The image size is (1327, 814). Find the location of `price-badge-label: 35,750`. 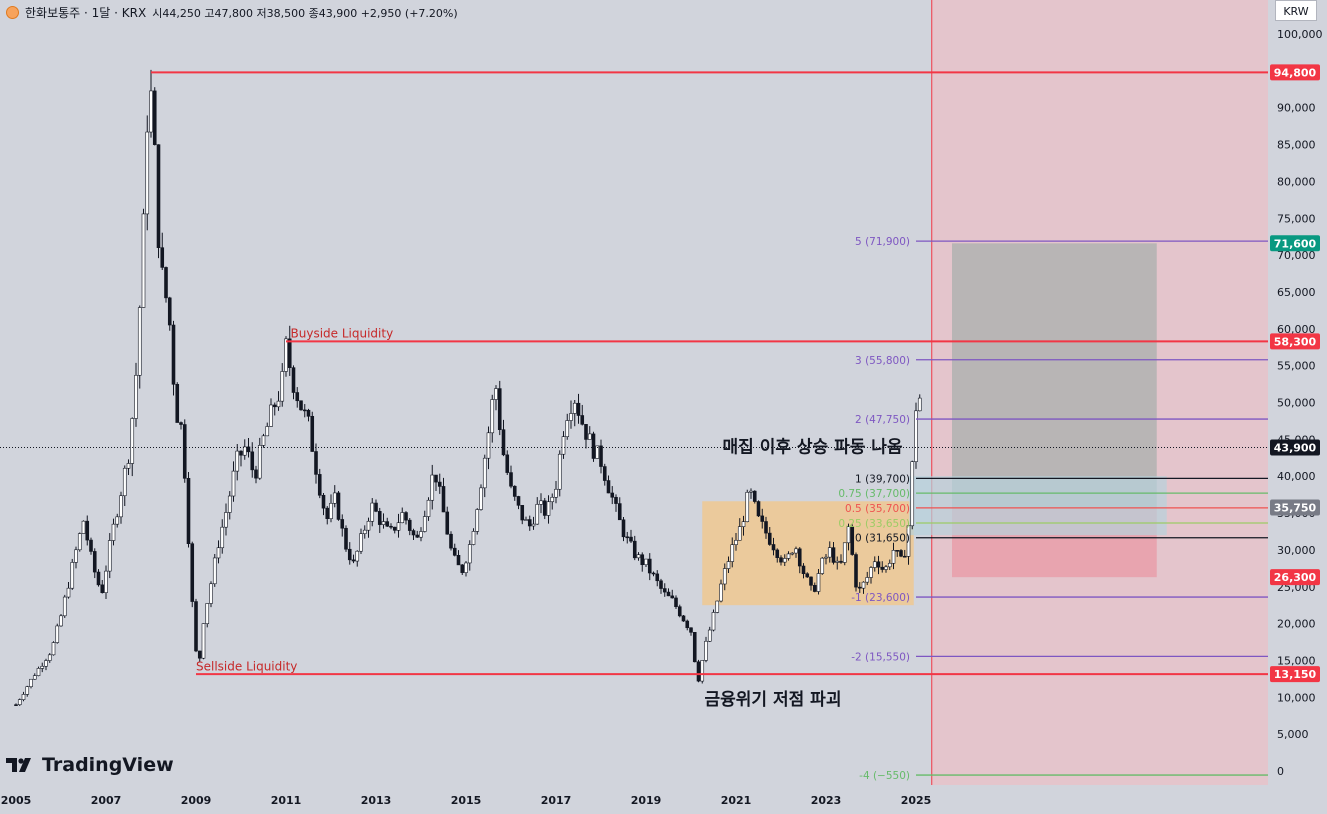

price-badge-label: 35,750 is located at coordinates (1295, 508).